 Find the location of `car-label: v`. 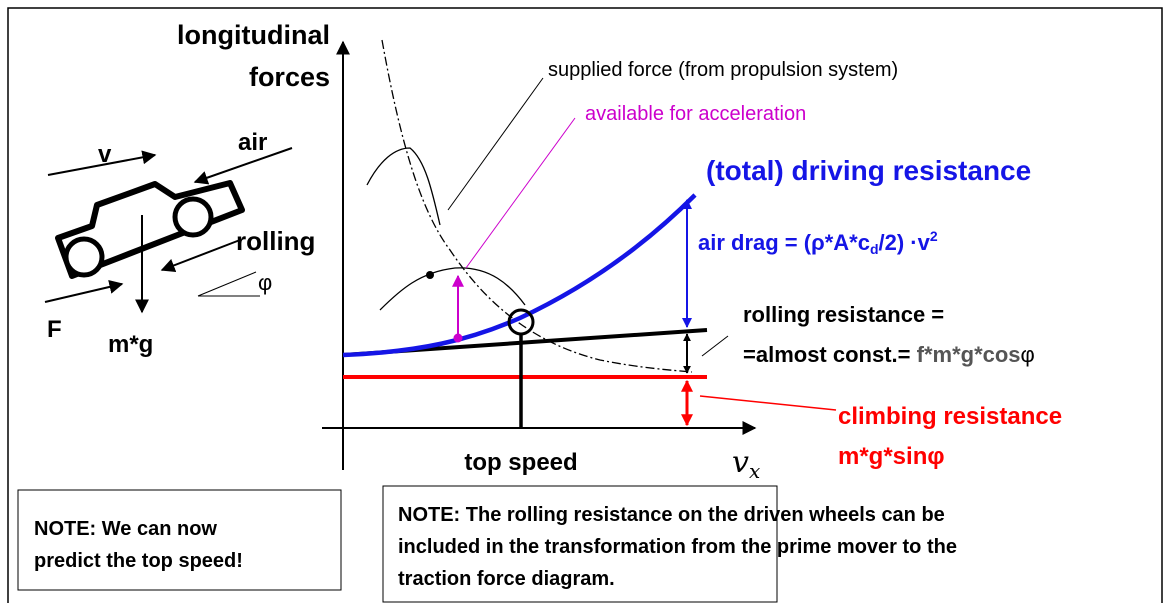

car-label: v is located at coordinates (105, 154).